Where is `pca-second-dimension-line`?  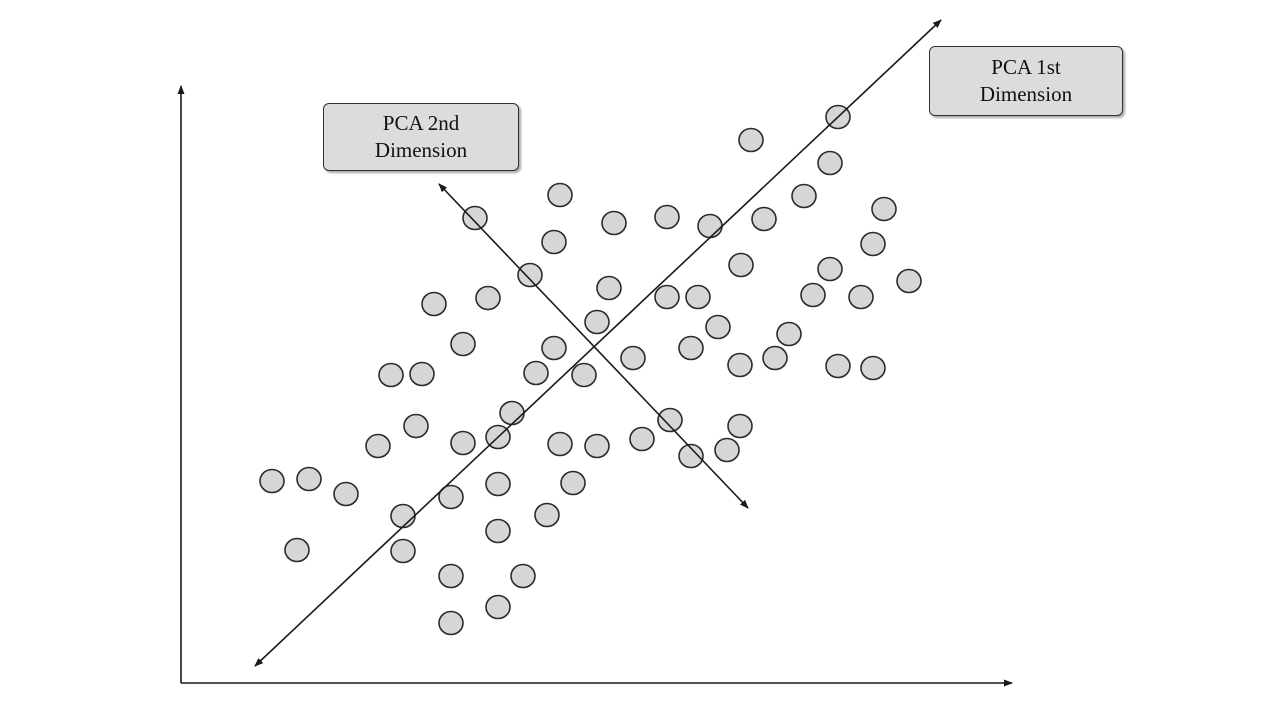 pca-second-dimension-line is located at coordinates (593, 346).